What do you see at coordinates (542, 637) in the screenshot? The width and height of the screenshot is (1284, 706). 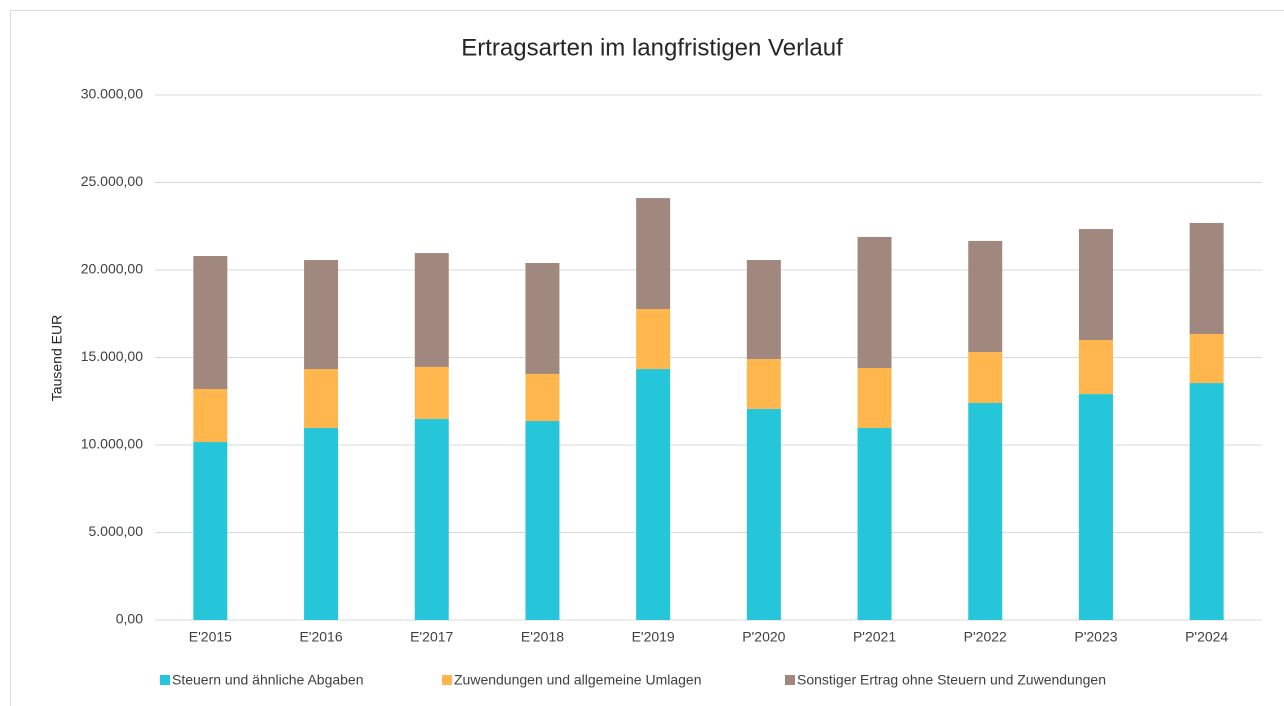 I see `x-tick-label: E'2018` at bounding box center [542, 637].